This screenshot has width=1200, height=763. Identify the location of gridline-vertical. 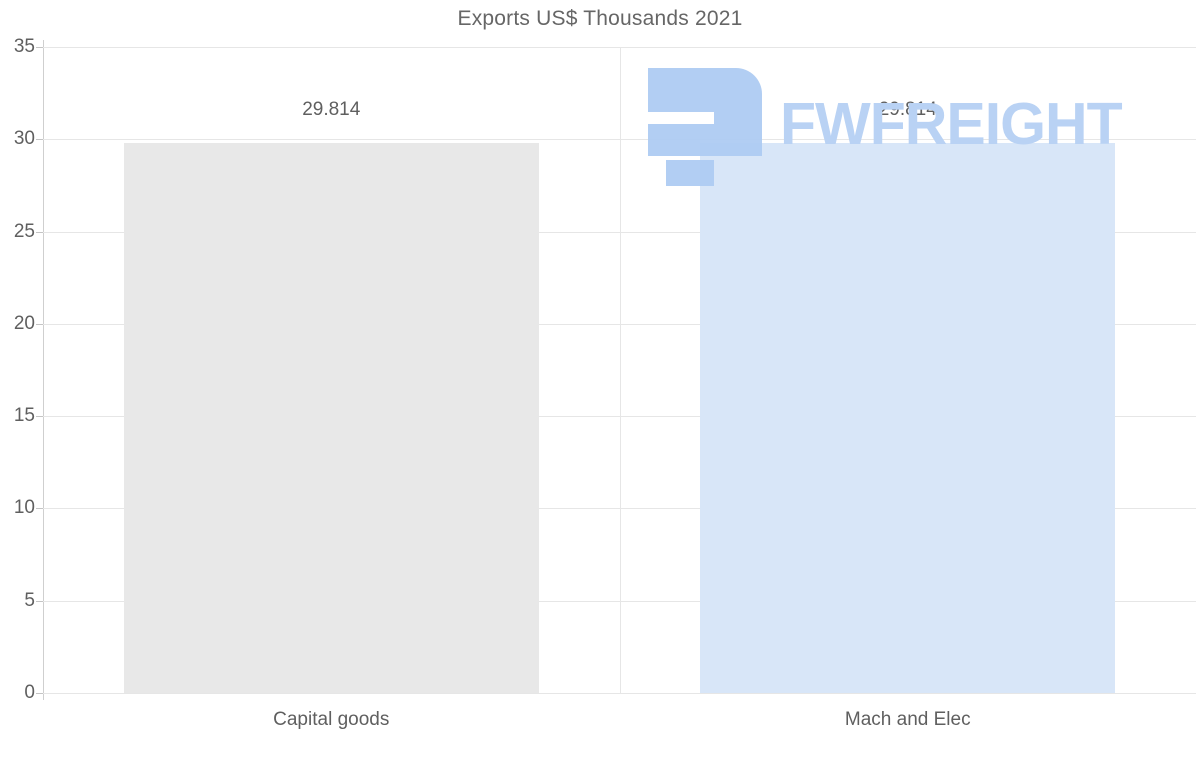
(620, 370).